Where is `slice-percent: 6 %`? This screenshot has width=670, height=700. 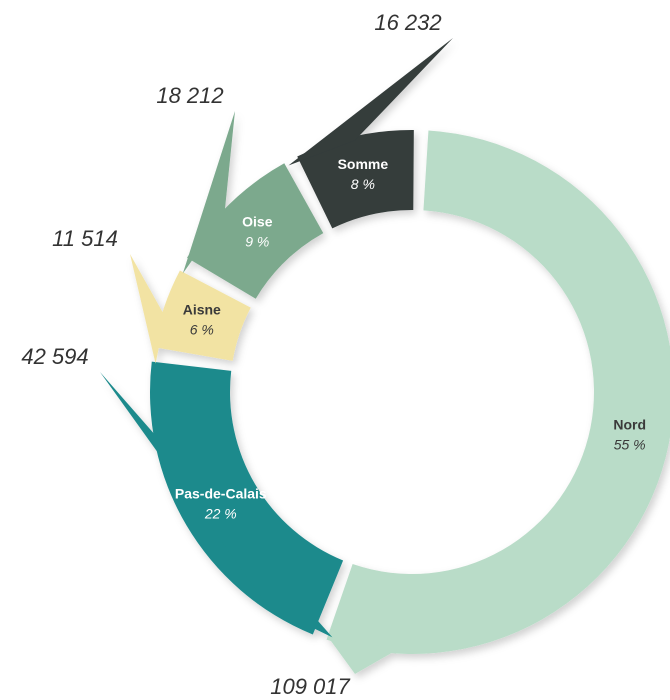 slice-percent: 6 % is located at coordinates (202, 329).